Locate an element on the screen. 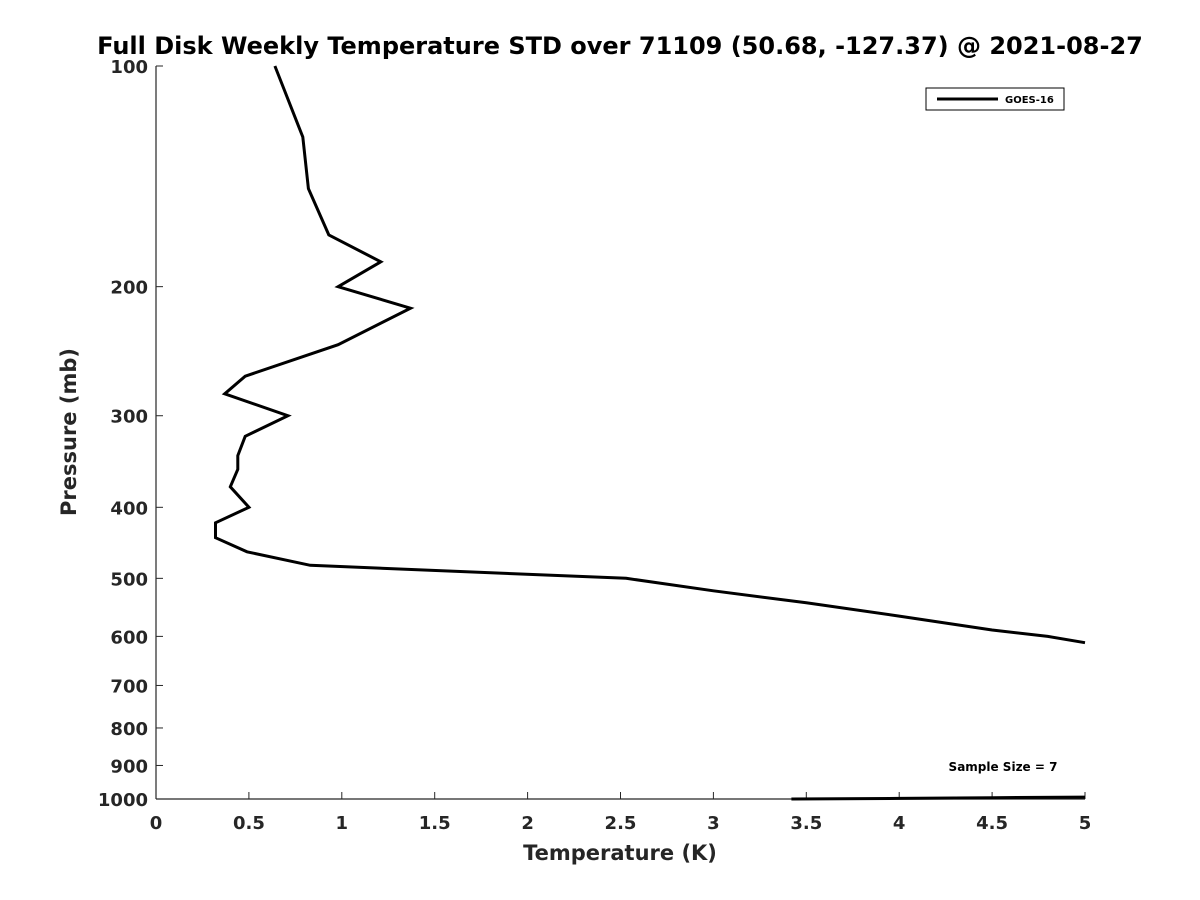  x-tick-label: 3.5 is located at coordinates (806, 823).